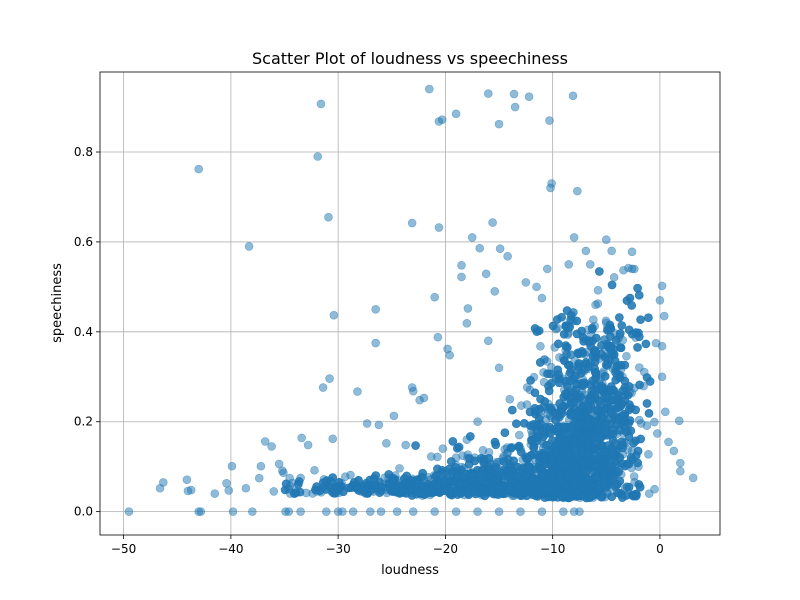 The width and height of the screenshot is (800, 600). I want to click on x-tick-label: −40, so click(230, 549).